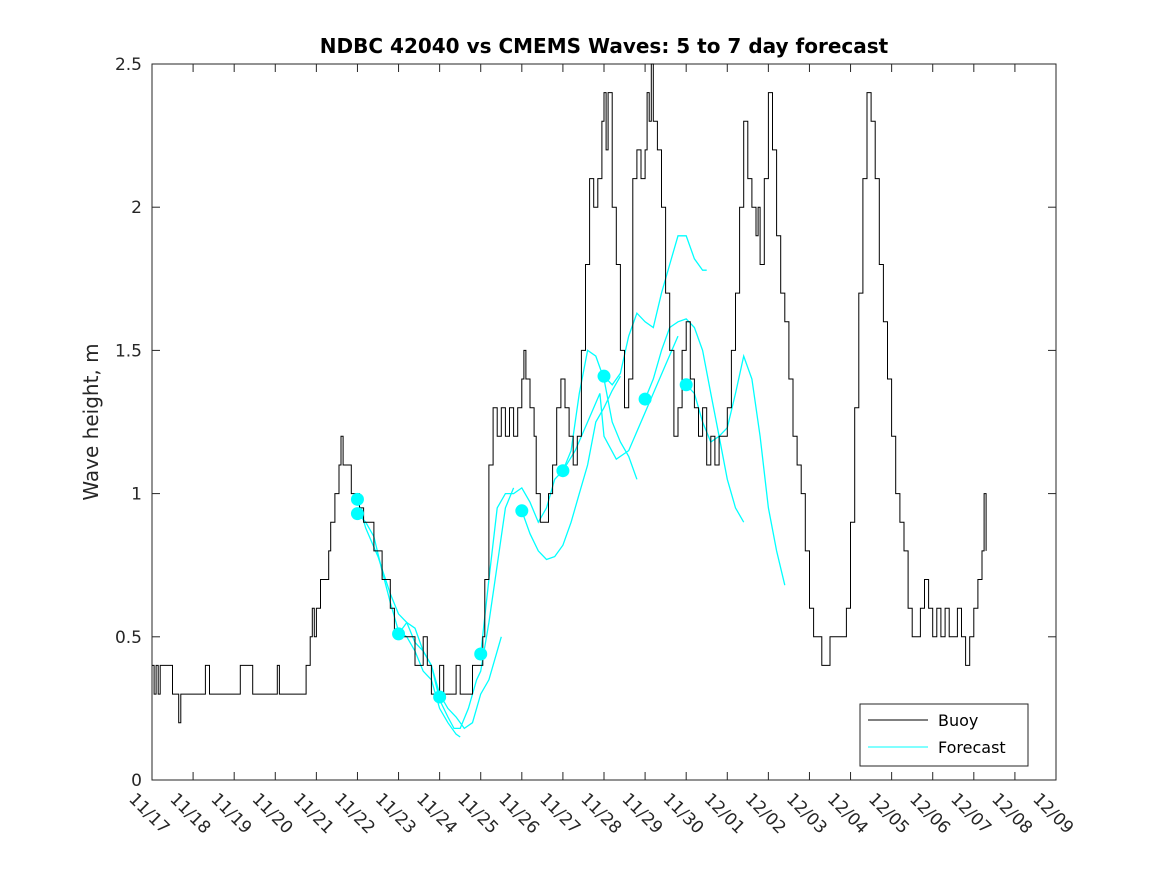 The width and height of the screenshot is (1167, 875). Describe the element at coordinates (436, 813) in the screenshot. I see `x-tick-label: 11/24` at that location.